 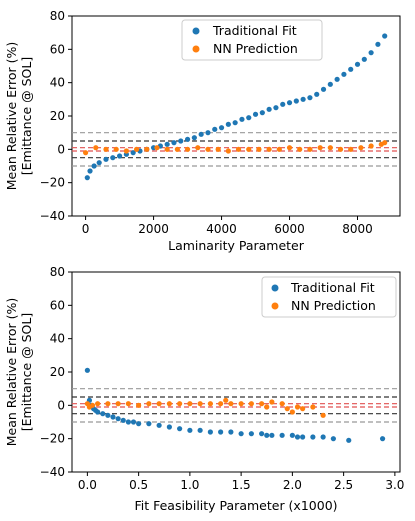 What do you see at coordinates (241, 485) in the screenshot?
I see `x-tick-label: 1.5` at bounding box center [241, 485].